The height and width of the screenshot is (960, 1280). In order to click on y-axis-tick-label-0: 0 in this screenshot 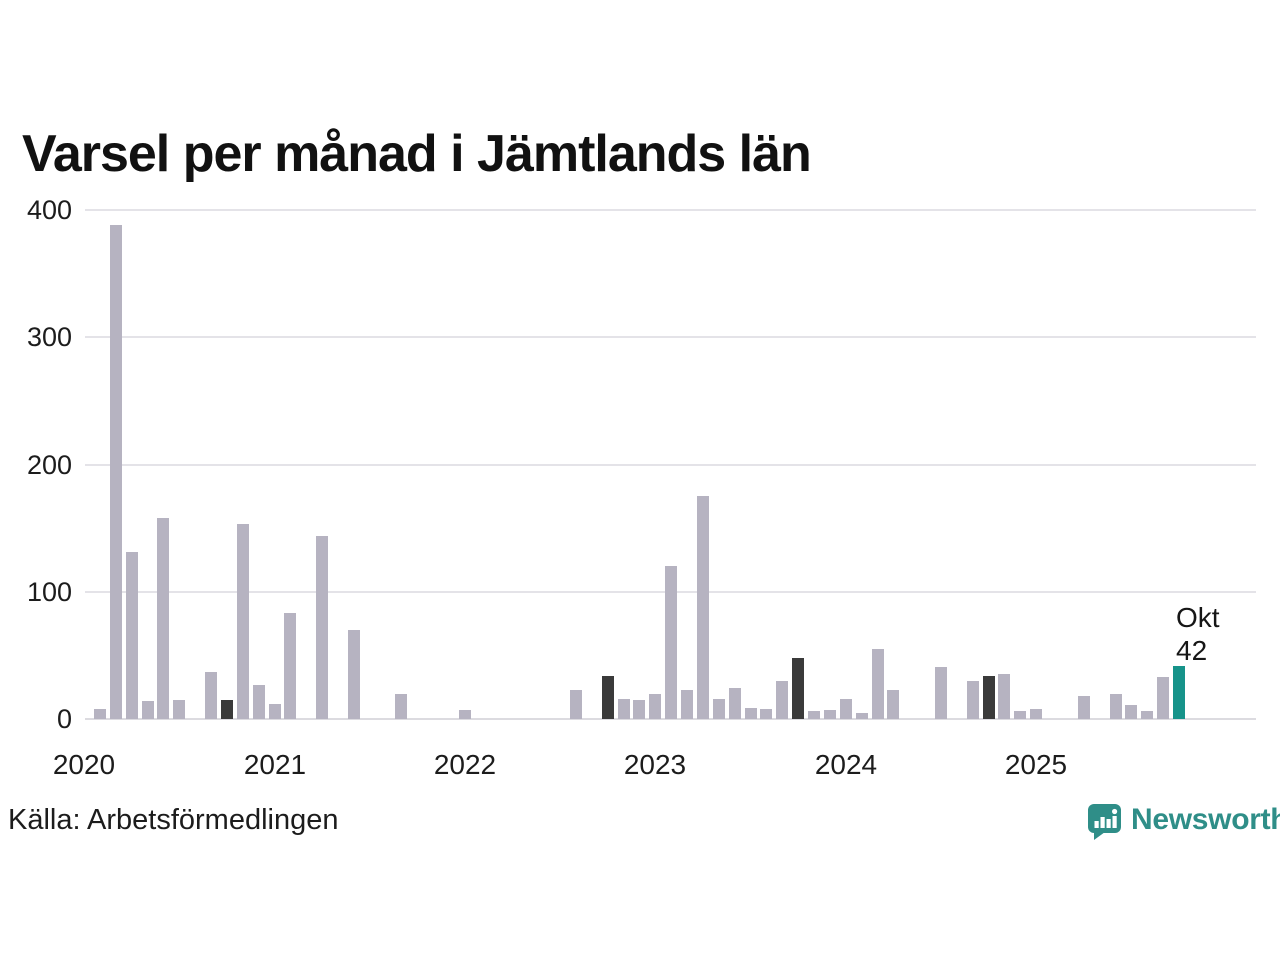, I will do `click(64, 719)`.